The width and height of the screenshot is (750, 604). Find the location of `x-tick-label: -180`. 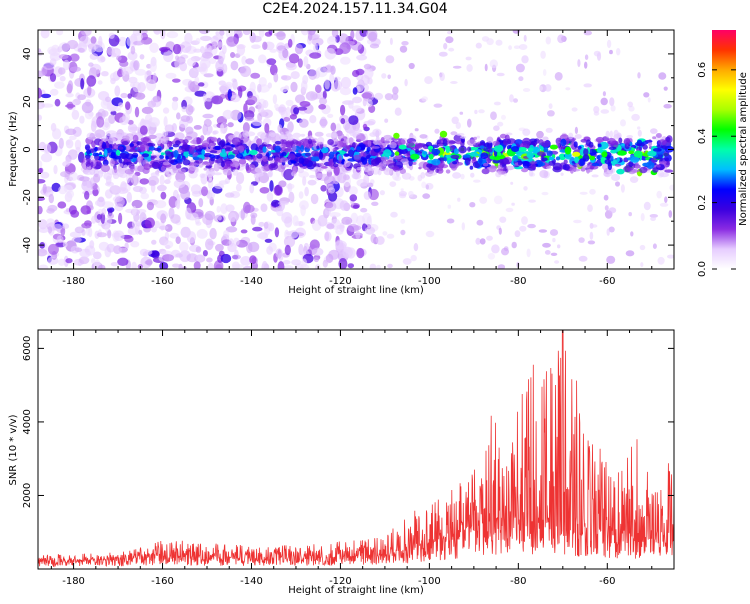

x-tick-label: -180 is located at coordinates (73, 281).